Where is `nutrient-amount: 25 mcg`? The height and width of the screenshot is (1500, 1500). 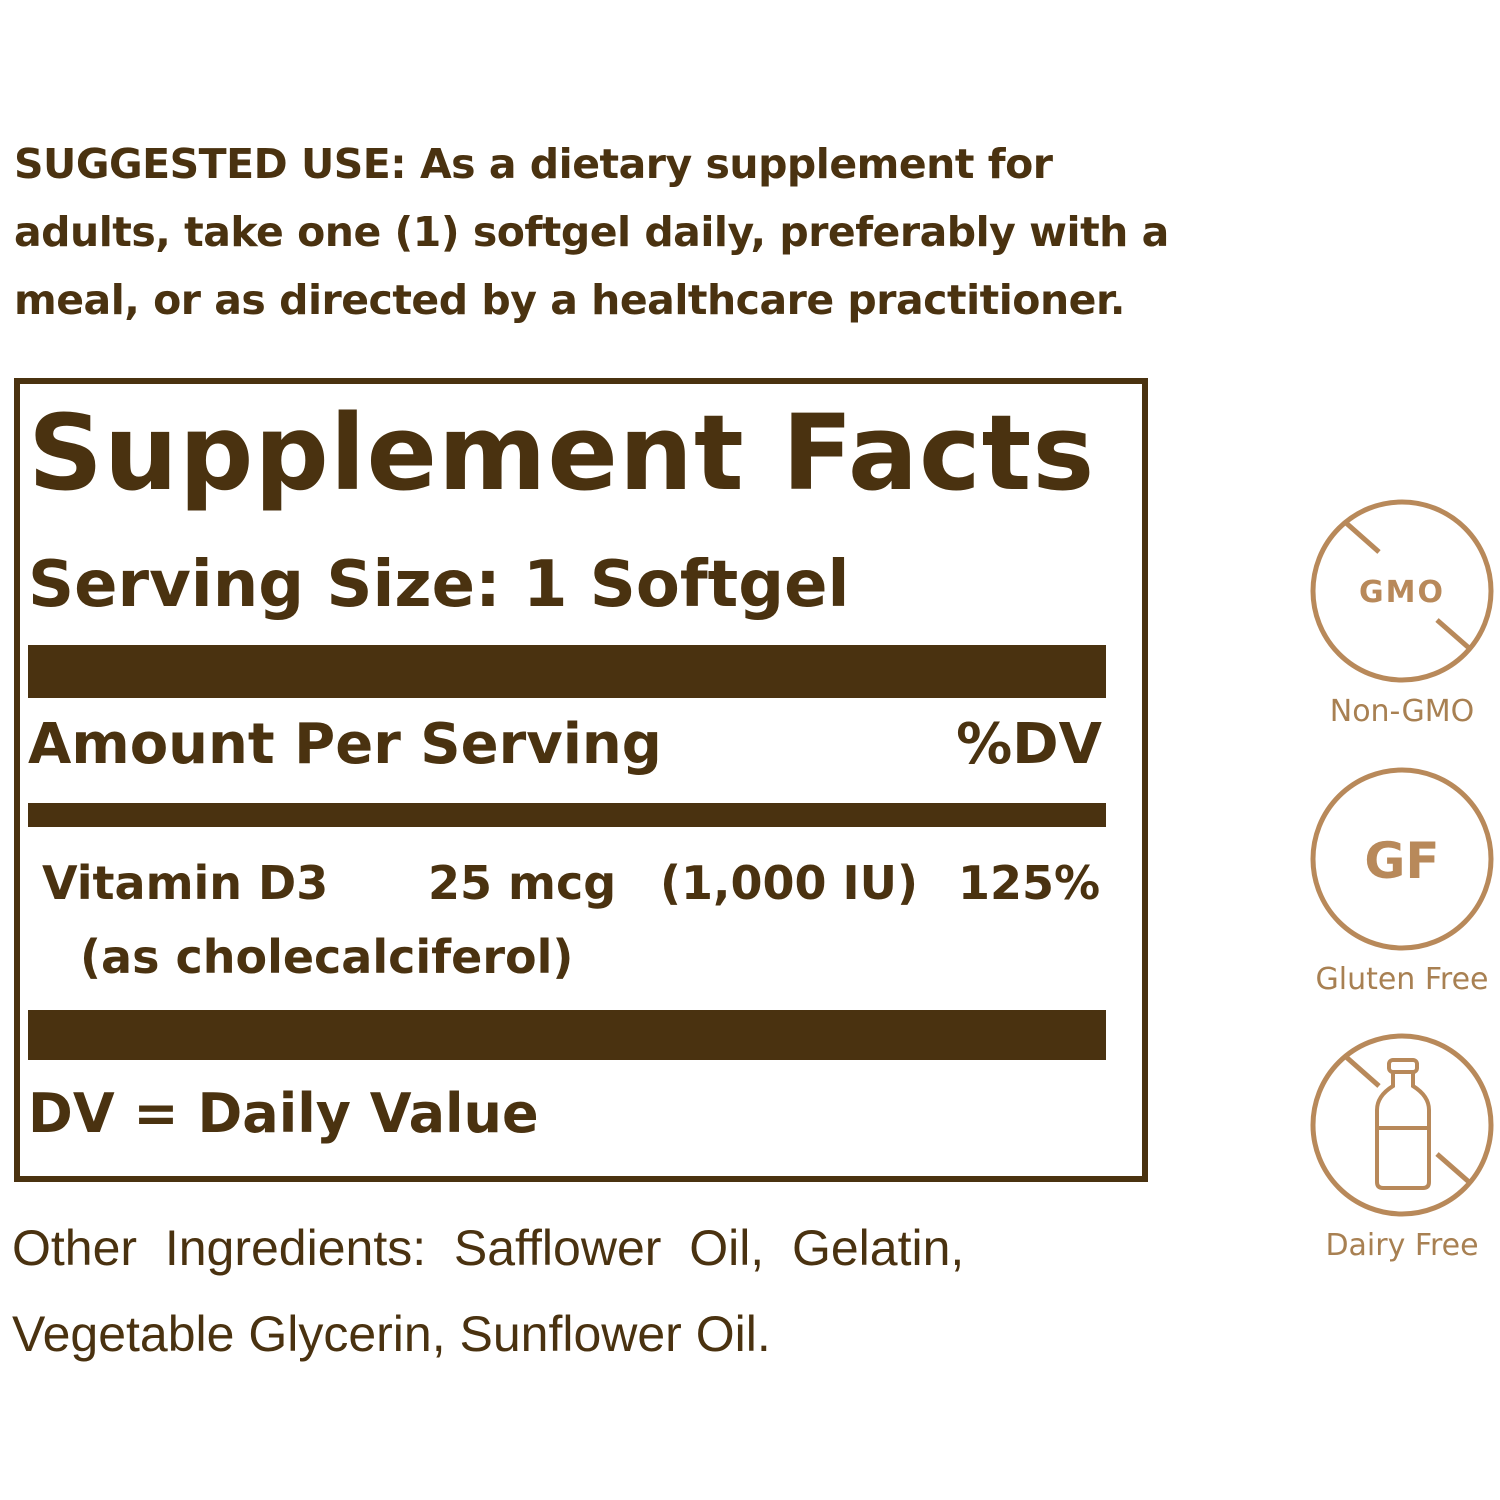 nutrient-amount: 25 mcg is located at coordinates (522, 883).